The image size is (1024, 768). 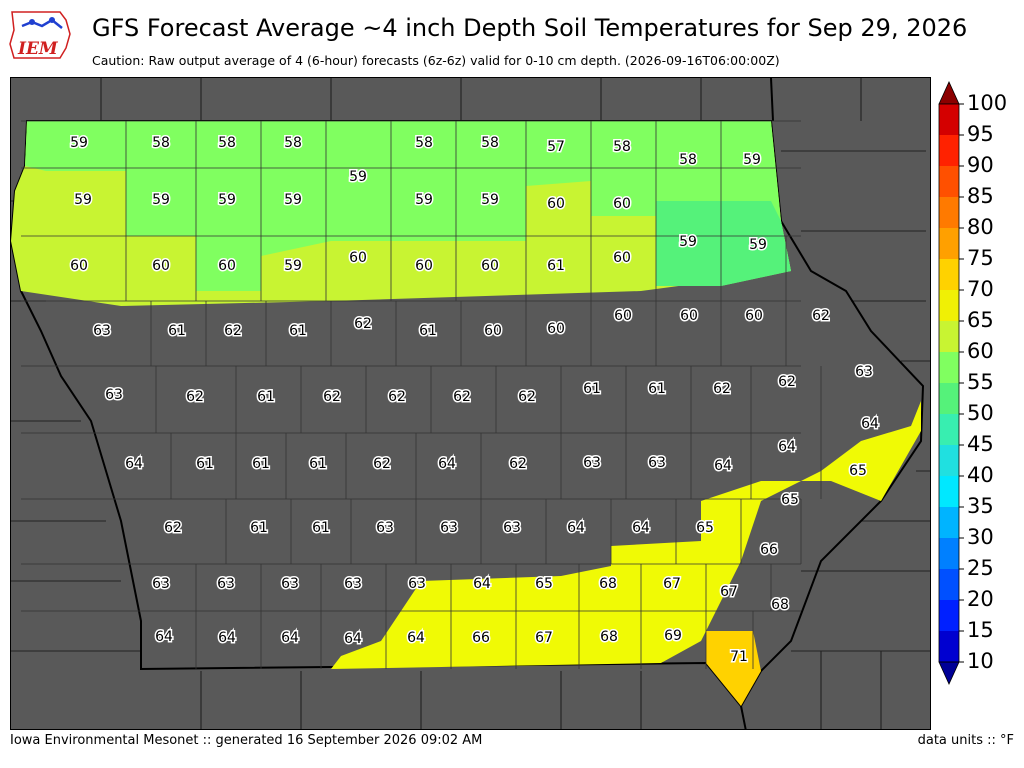 What do you see at coordinates (38, 49) in the screenshot?
I see `logo-text: IEM` at bounding box center [38, 49].